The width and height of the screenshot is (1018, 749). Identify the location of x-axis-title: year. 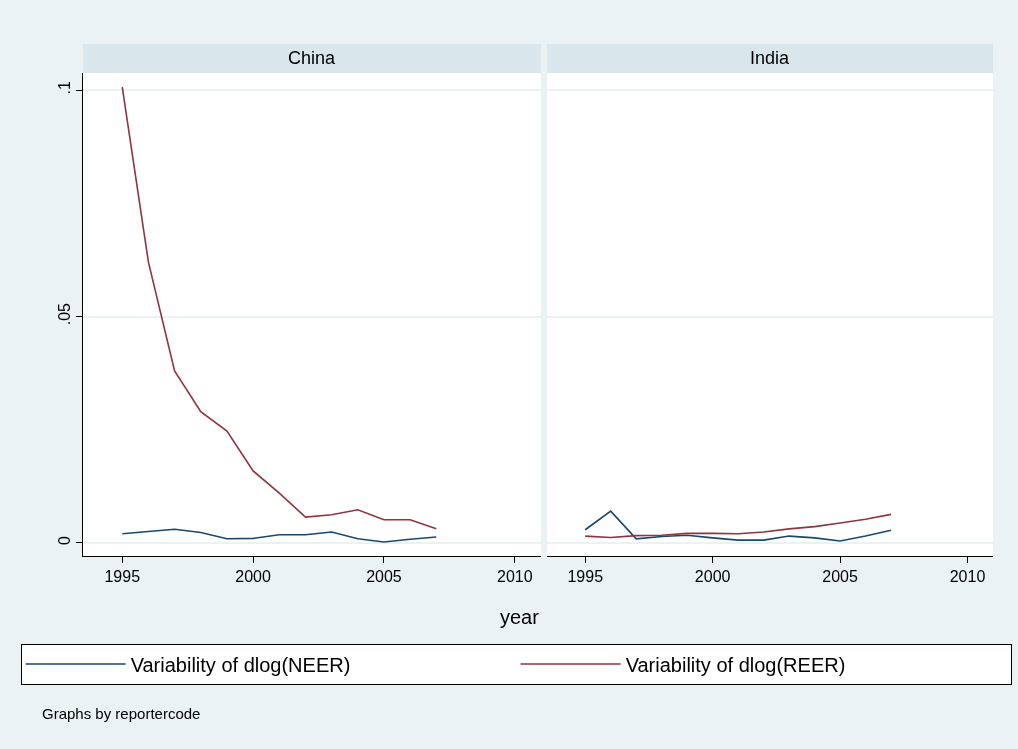
(520, 617).